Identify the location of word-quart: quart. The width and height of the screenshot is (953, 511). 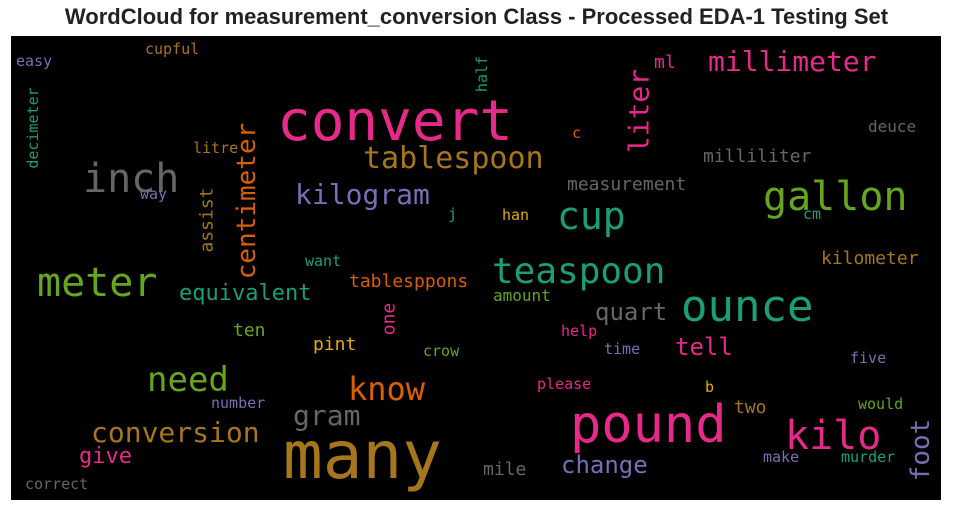
(631, 312).